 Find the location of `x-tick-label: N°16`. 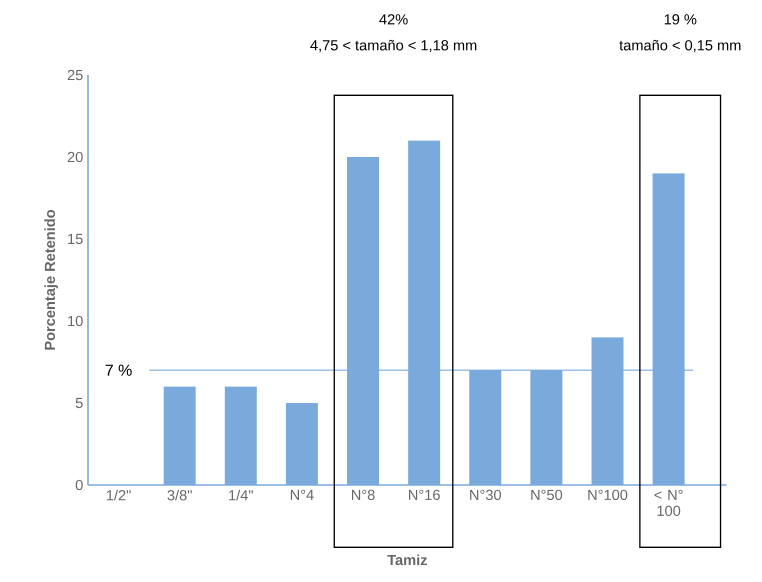

x-tick-label: N°16 is located at coordinates (424, 495).